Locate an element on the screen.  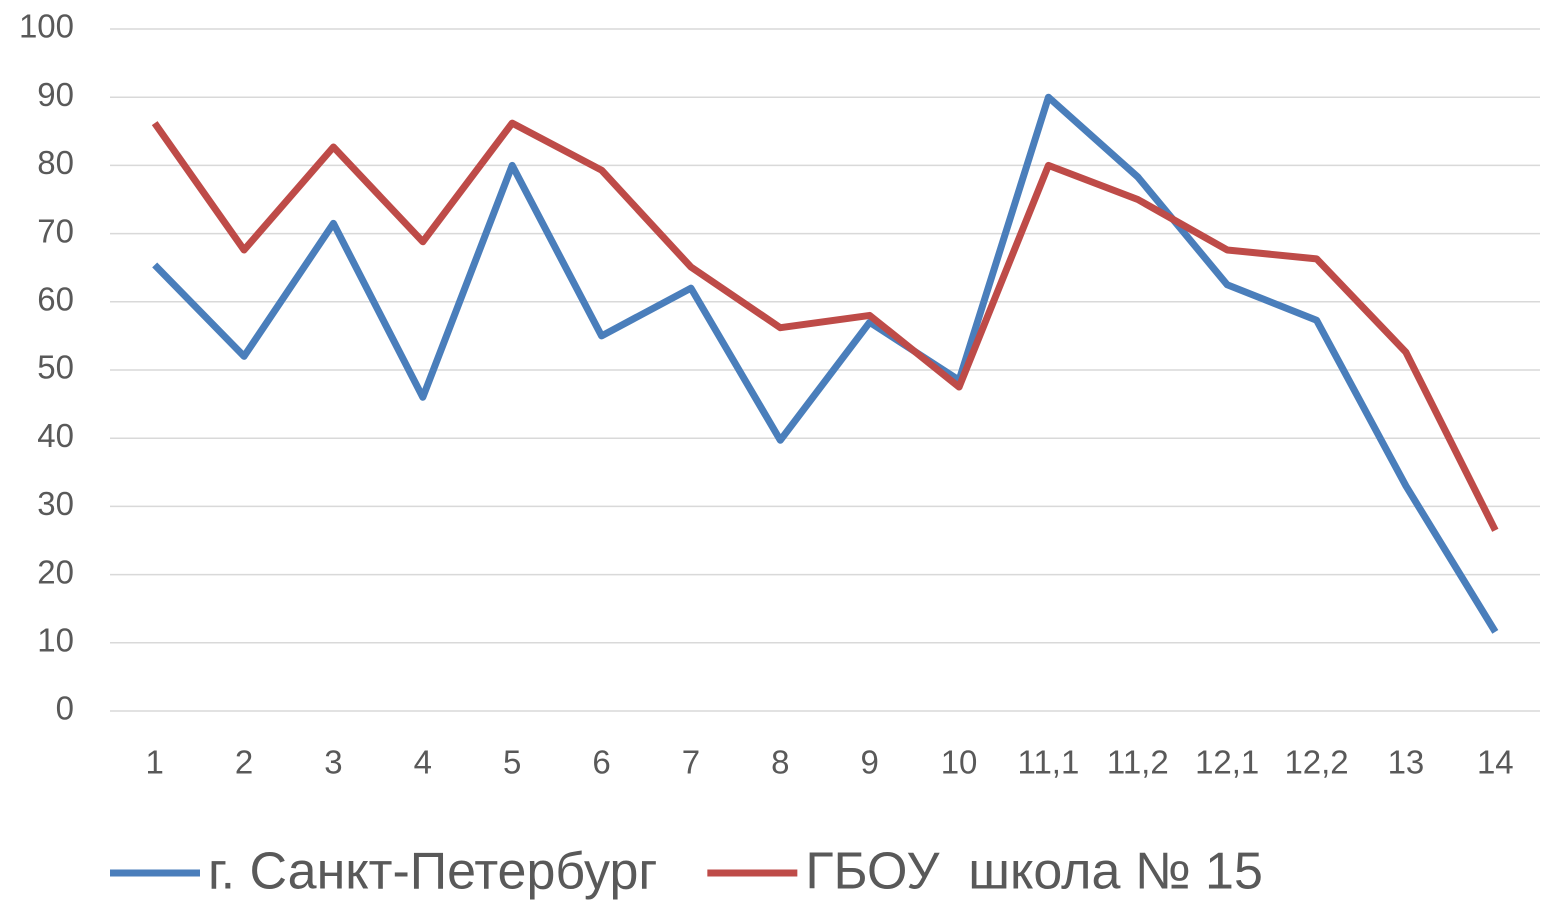
x-tick-label: 14 is located at coordinates (1495, 762).